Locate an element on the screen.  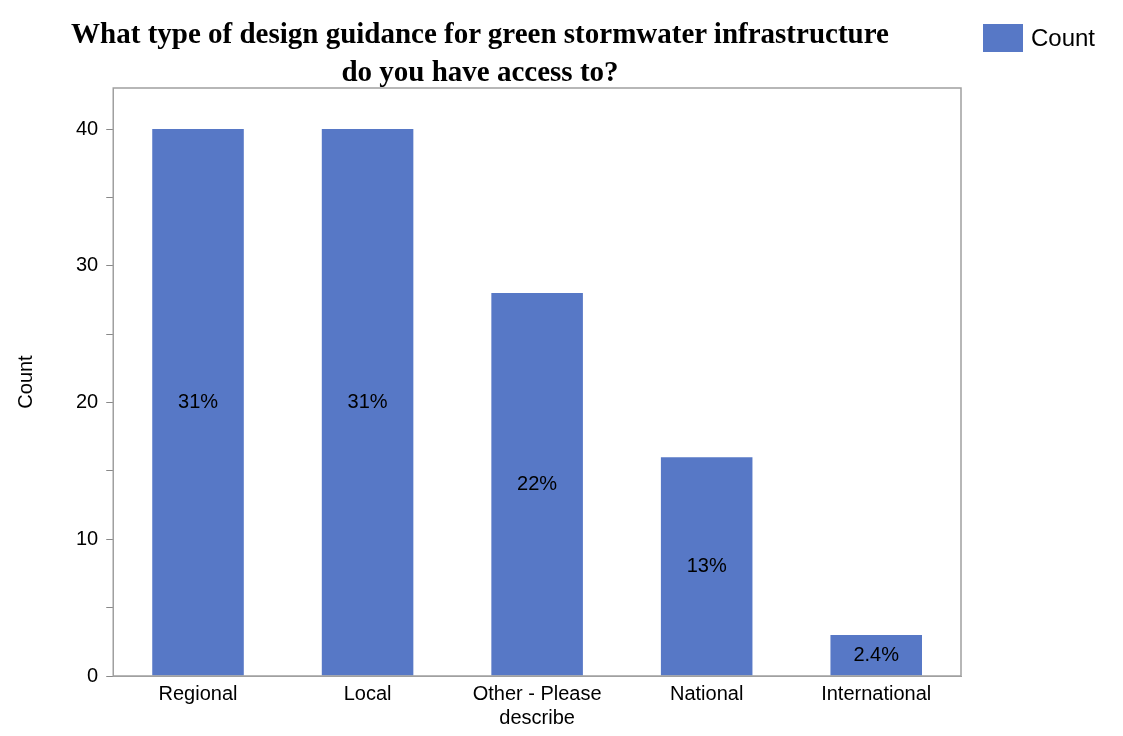
annotation: 2.4% is located at coordinates (876, 653).